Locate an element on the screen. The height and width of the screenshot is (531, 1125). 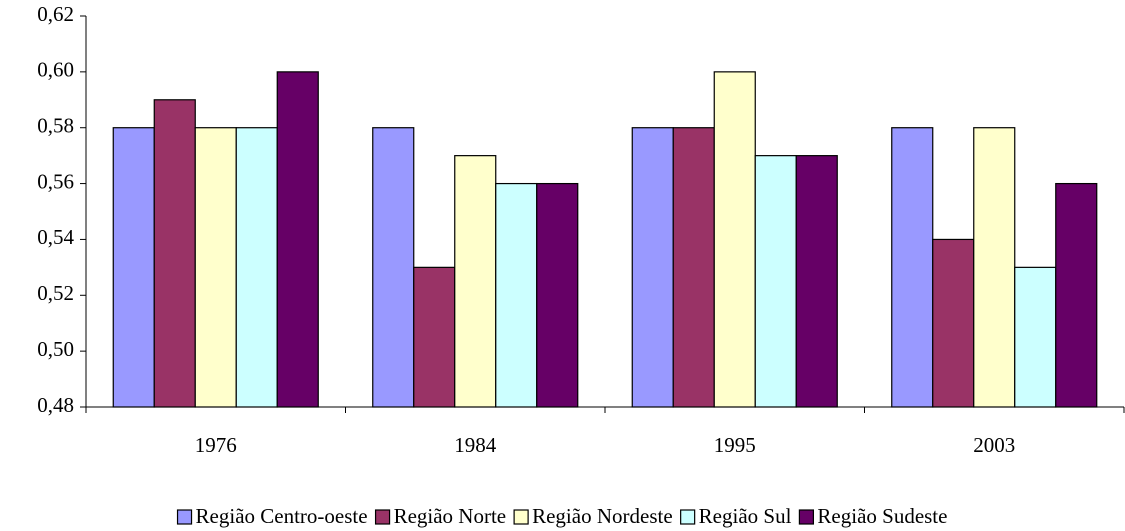
y-tick-label: 0,60 is located at coordinates (55, 70).